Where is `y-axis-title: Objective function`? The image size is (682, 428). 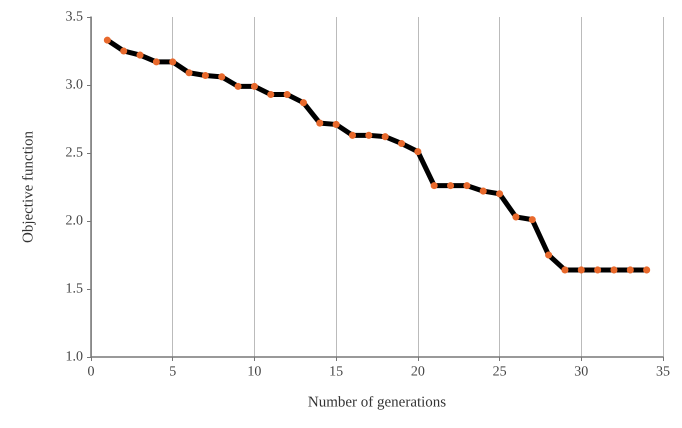
y-axis-title: Objective function is located at coordinates (28, 187).